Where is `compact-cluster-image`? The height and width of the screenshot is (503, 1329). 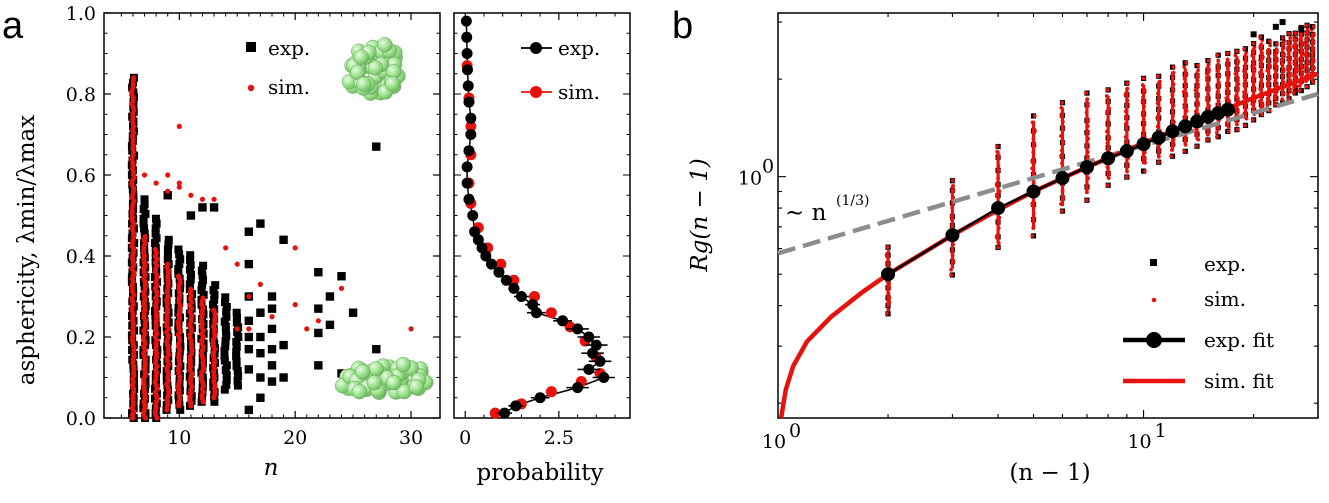 compact-cluster-image is located at coordinates (373, 69).